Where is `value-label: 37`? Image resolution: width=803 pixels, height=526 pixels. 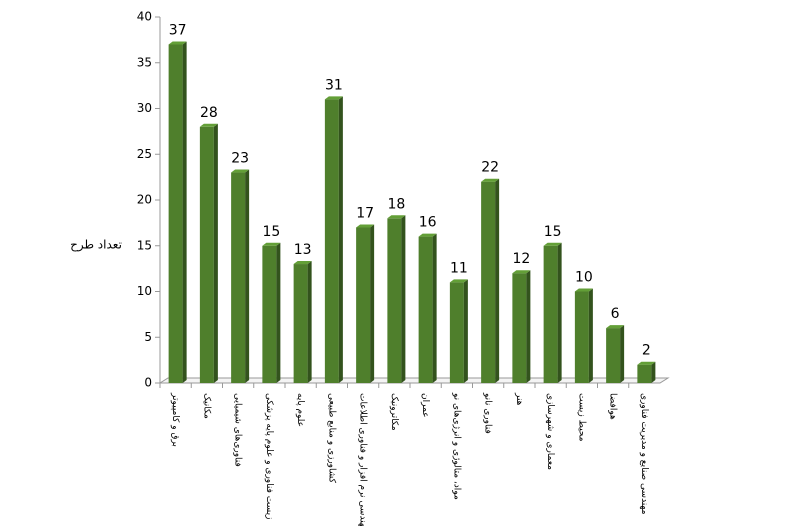
value-label: 37 is located at coordinates (178, 30).